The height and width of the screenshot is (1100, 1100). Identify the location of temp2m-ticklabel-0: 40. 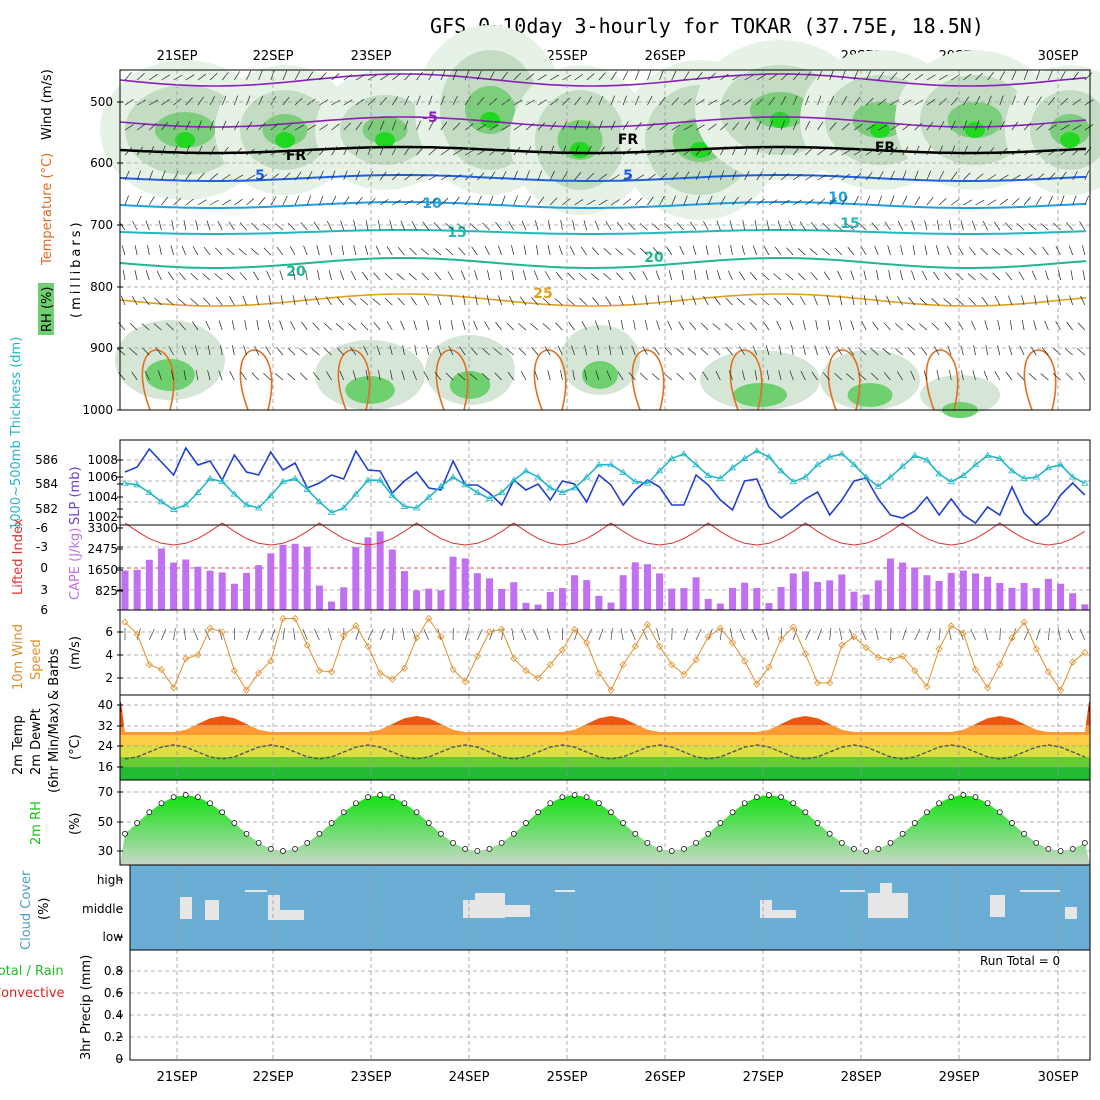
(105, 705).